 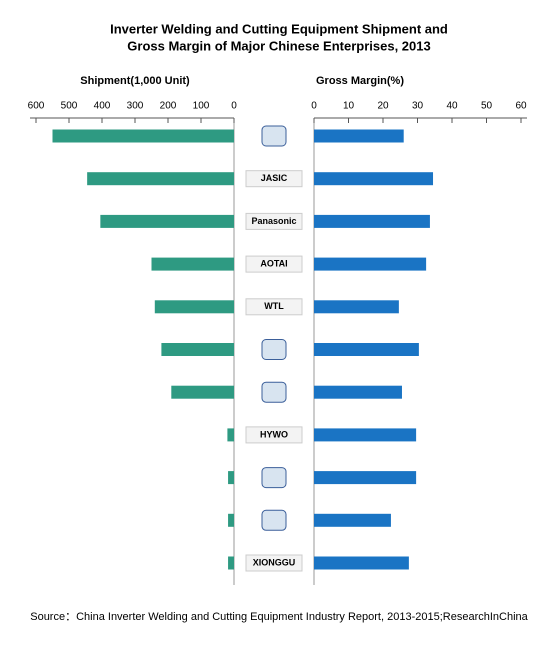 What do you see at coordinates (360, 81) in the screenshot?
I see `panel-title: Gross Margin(%)` at bounding box center [360, 81].